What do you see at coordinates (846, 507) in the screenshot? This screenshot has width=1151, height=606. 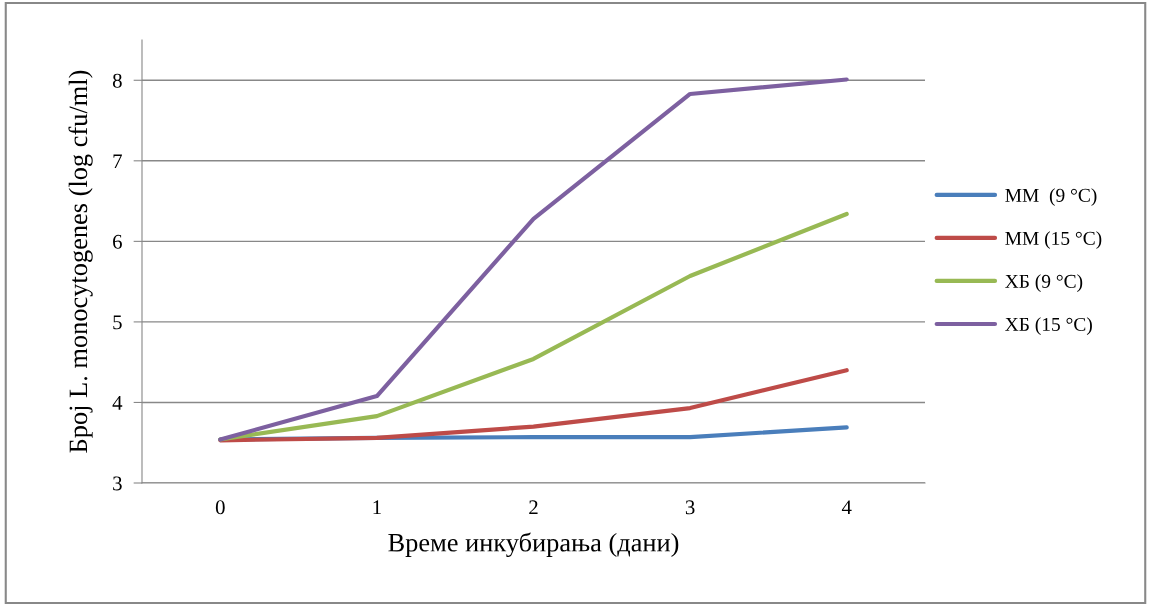 I see `x-tick-label: 4` at bounding box center [846, 507].